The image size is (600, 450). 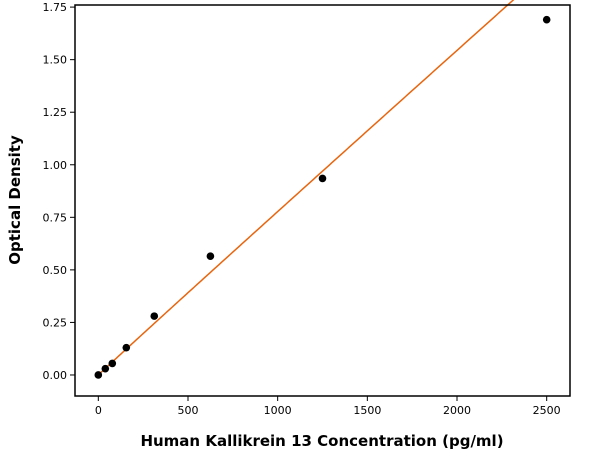 What do you see at coordinates (55, 270) in the screenshot?
I see `y-tick-label: 0.50` at bounding box center [55, 270].